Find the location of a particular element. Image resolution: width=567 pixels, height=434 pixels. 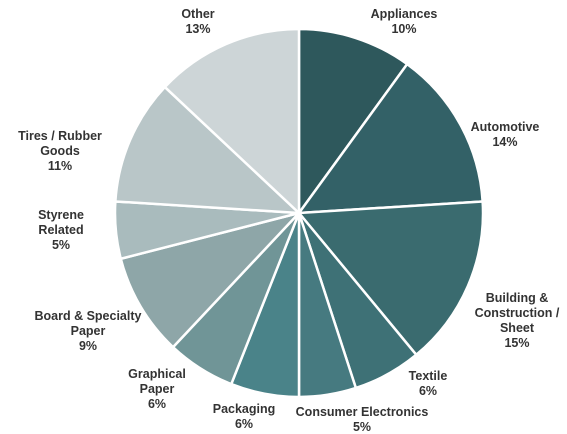

slice-category-label: Sheet is located at coordinates (517, 328).